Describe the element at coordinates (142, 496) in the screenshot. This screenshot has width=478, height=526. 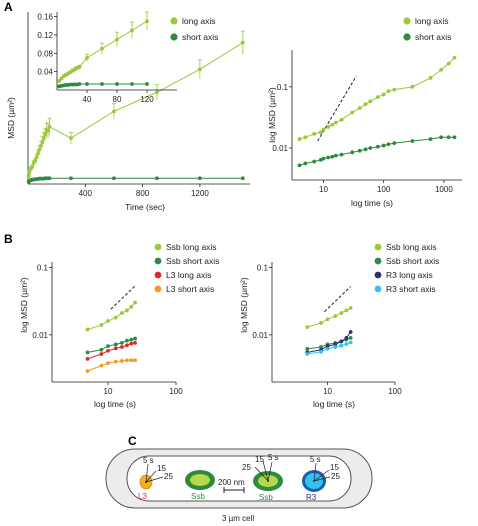
I see `l3-name: L3` at that location.